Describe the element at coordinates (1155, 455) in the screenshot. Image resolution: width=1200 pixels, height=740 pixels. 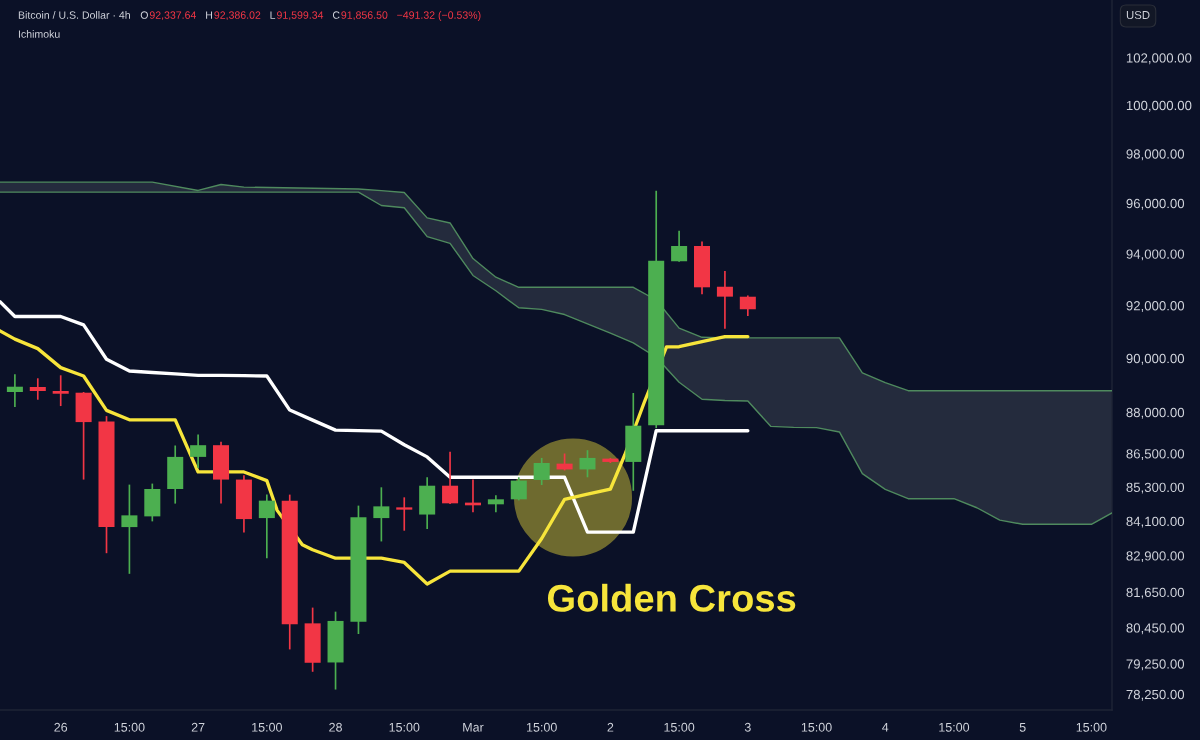
I see `y-tick-label: 86,500.00` at that location.